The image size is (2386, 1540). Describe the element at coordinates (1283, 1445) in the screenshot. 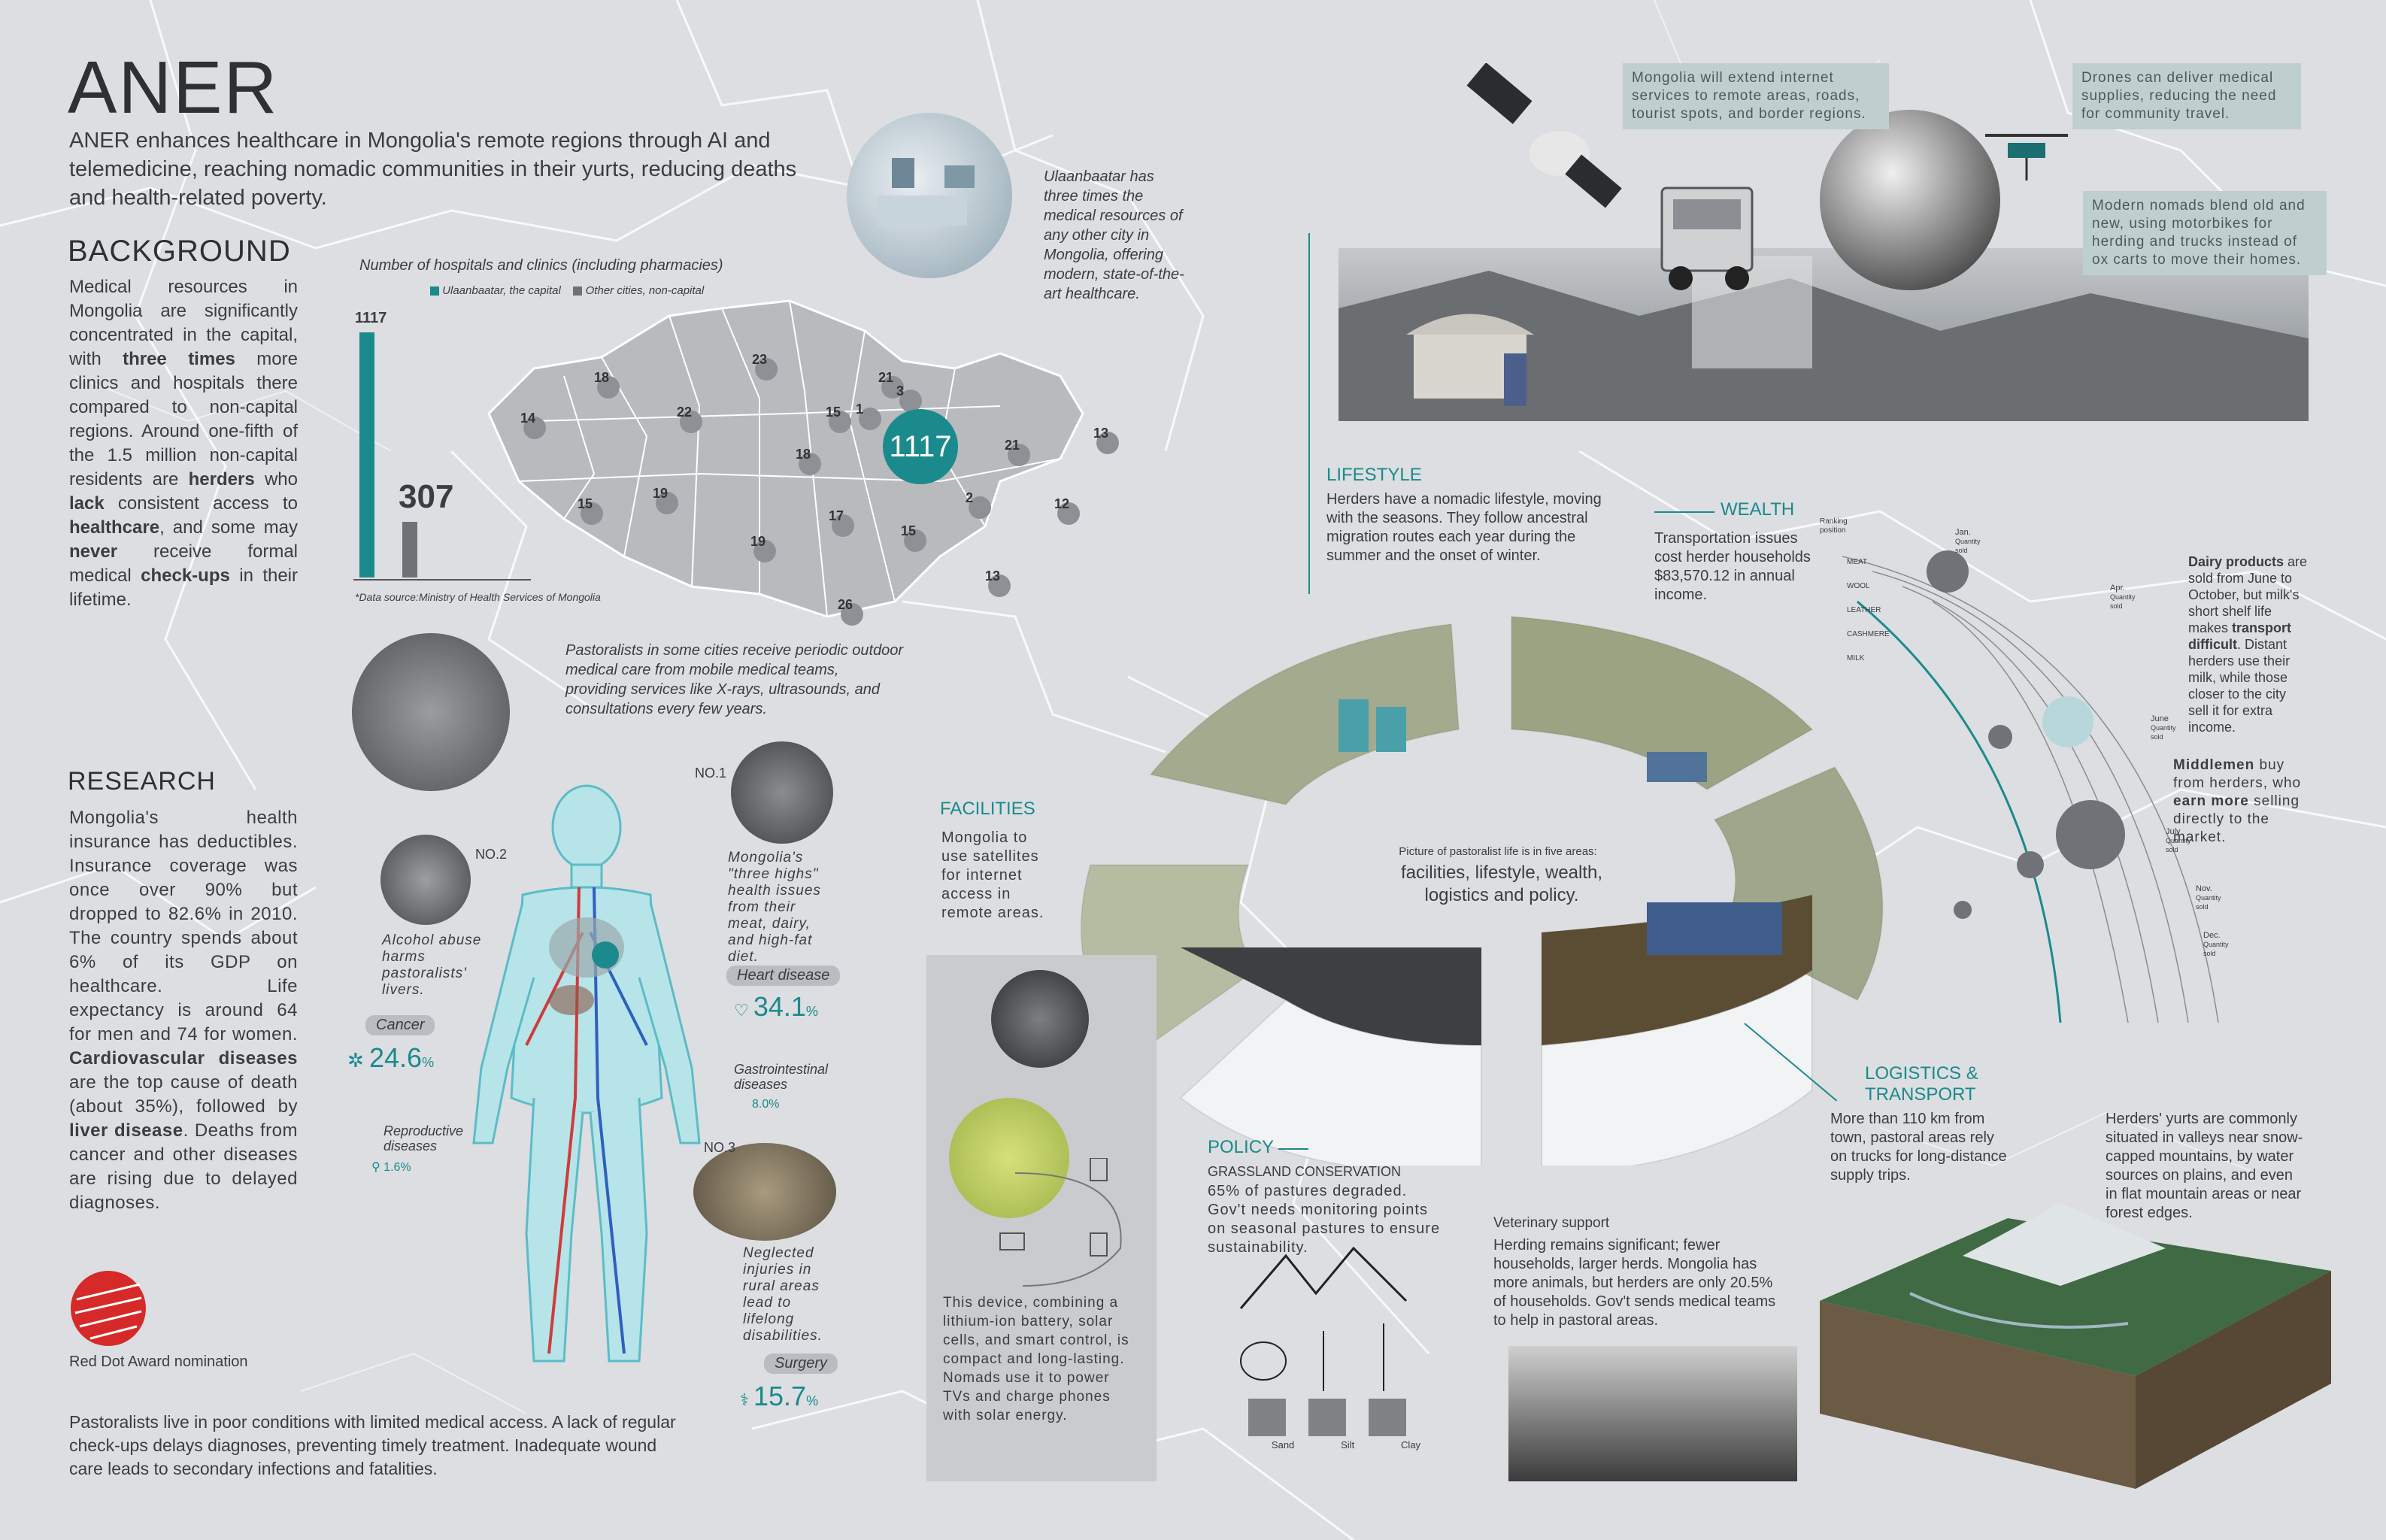

I see `soil-sand-label: Sand` at that location.